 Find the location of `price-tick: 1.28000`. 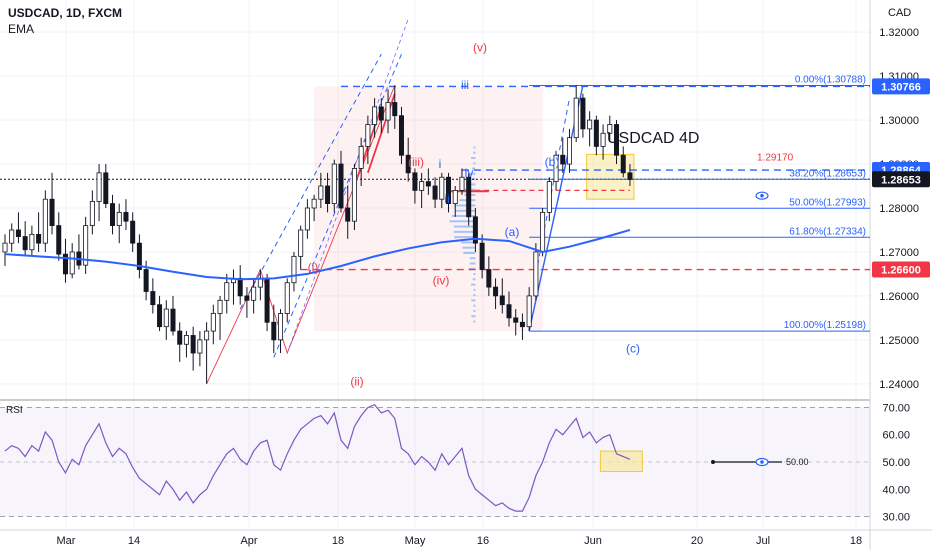

price-tick: 1.28000 is located at coordinates (899, 209).